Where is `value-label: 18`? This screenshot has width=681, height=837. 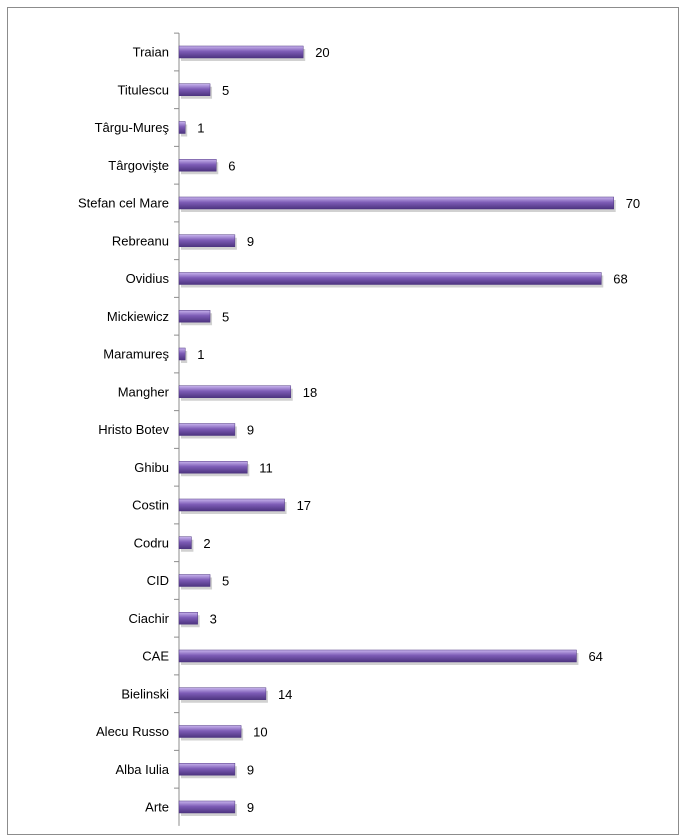
value-label: 18 is located at coordinates (310, 392).